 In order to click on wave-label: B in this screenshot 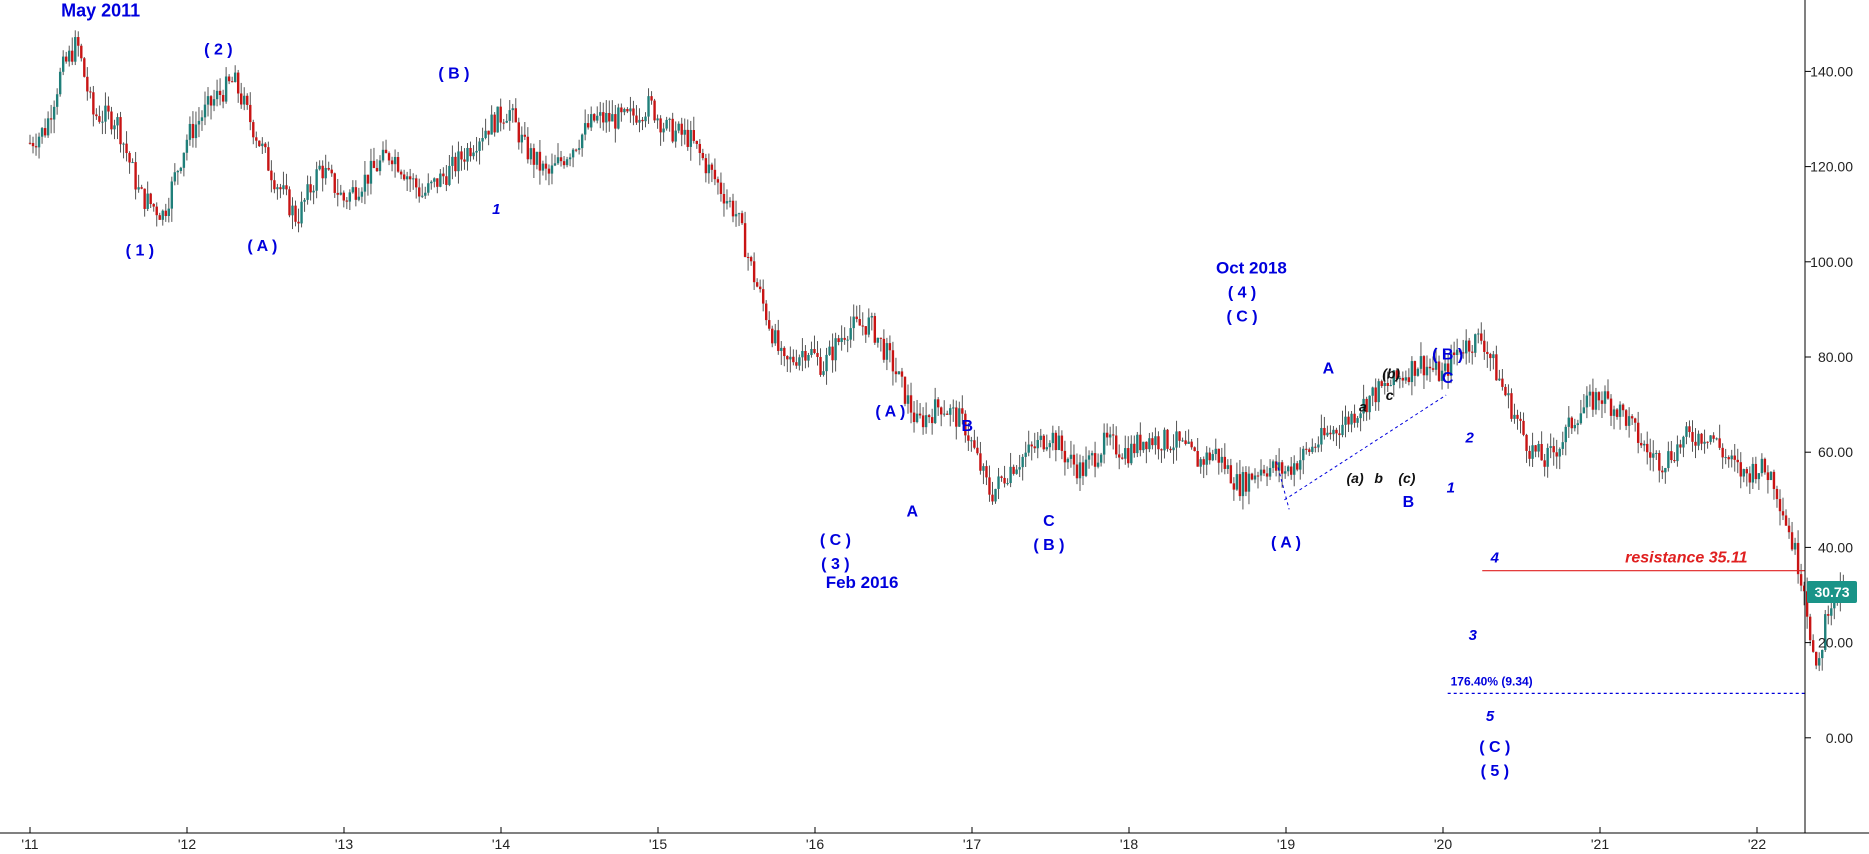, I will do `click(1409, 502)`.